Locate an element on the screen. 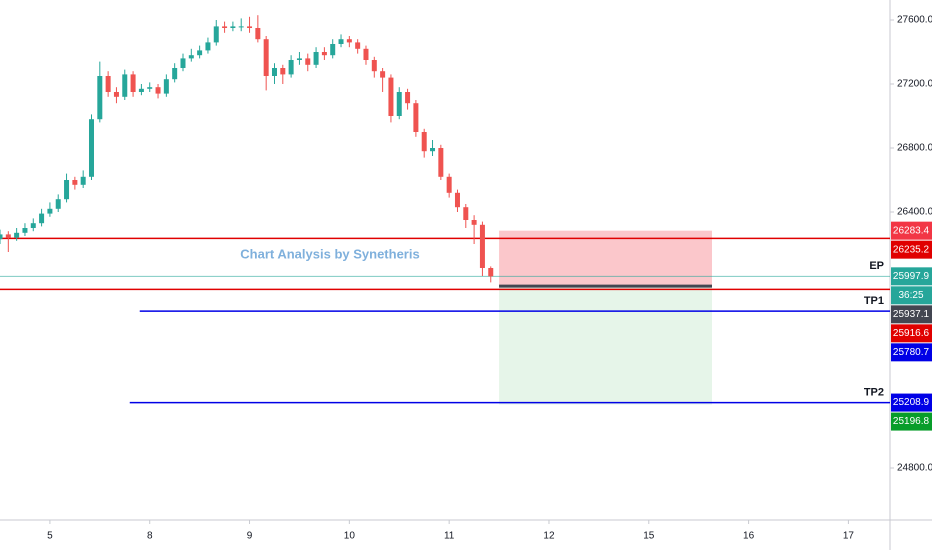 This screenshot has width=932, height=550. price-label: 25937.1 is located at coordinates (911, 314).